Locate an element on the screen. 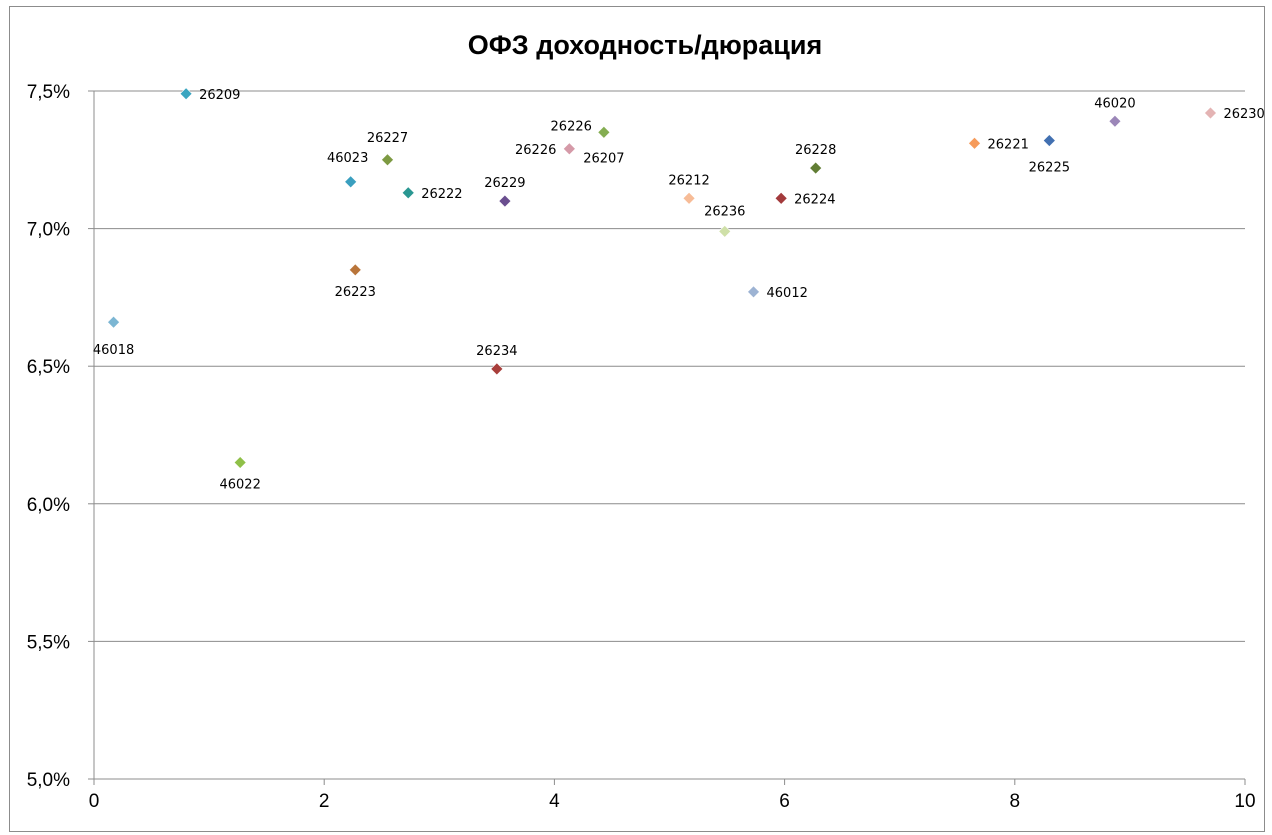 Image resolution: width=1272 pixels, height=835 pixels. x-tick-label: 10 is located at coordinates (1244, 801).